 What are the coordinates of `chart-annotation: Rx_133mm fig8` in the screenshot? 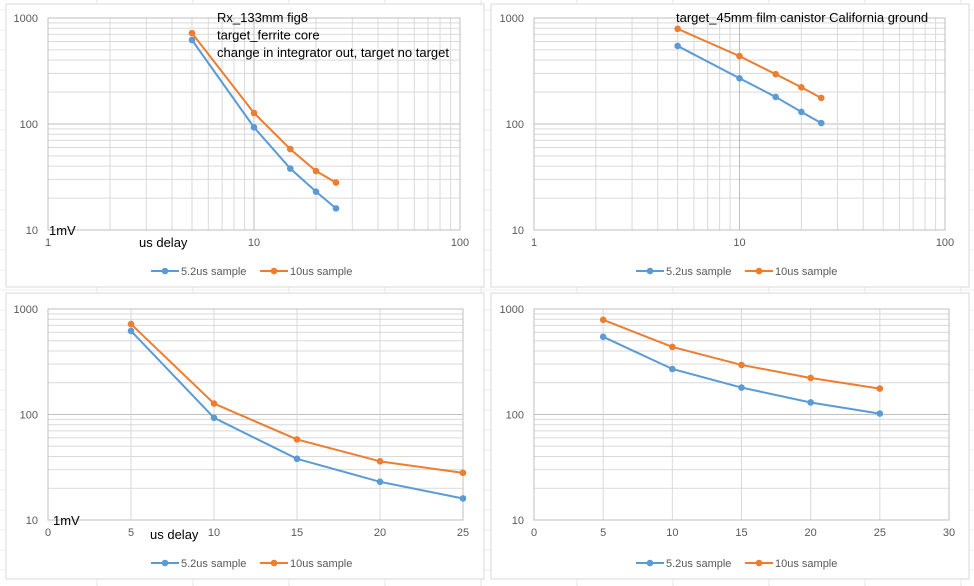 It's located at (262, 17).